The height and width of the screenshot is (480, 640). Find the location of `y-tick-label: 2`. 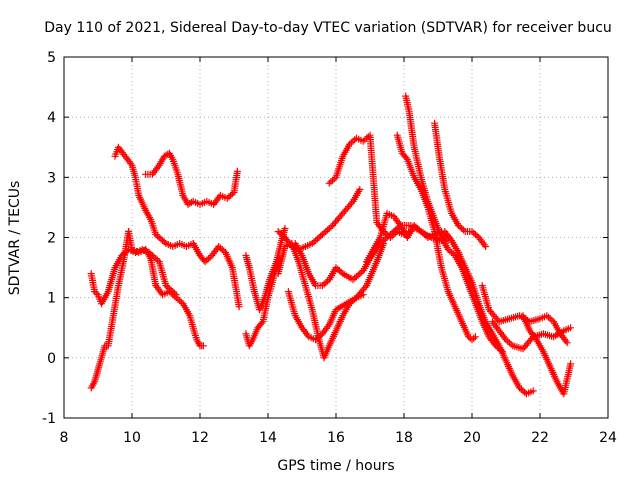

y-tick-label: 2 is located at coordinates (51, 239).